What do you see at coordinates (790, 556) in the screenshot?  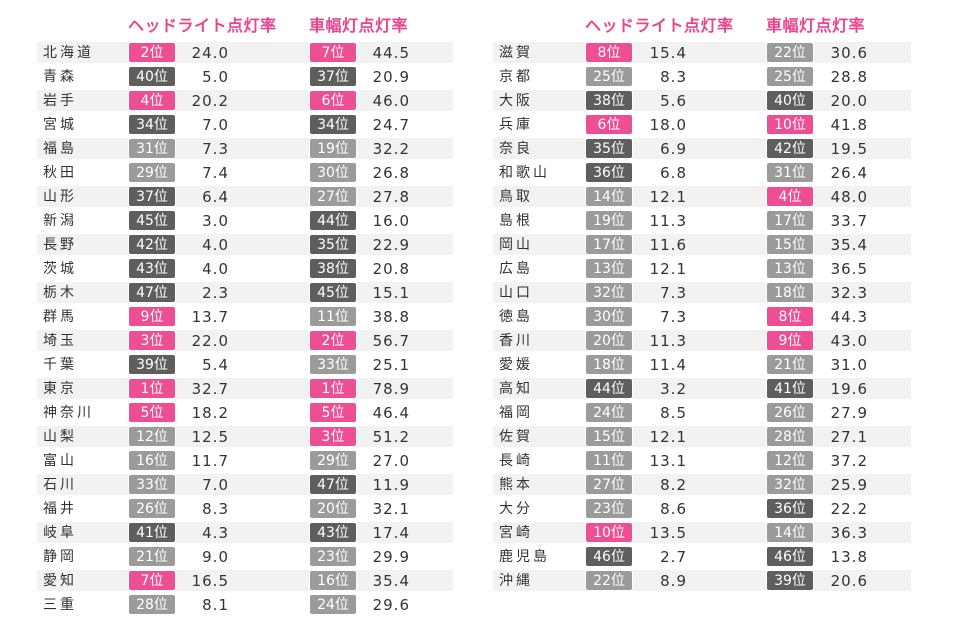 I see `width-lamp-rank-badge: 46位` at bounding box center [790, 556].